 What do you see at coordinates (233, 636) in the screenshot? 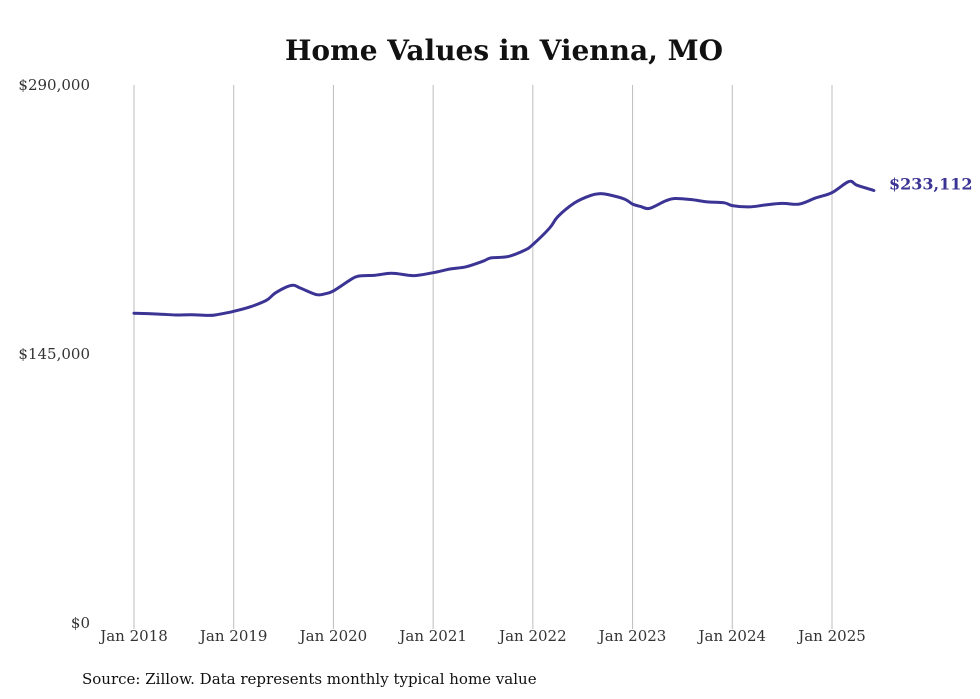
I see `x-tick-label-1: Jan 2019` at bounding box center [233, 636].